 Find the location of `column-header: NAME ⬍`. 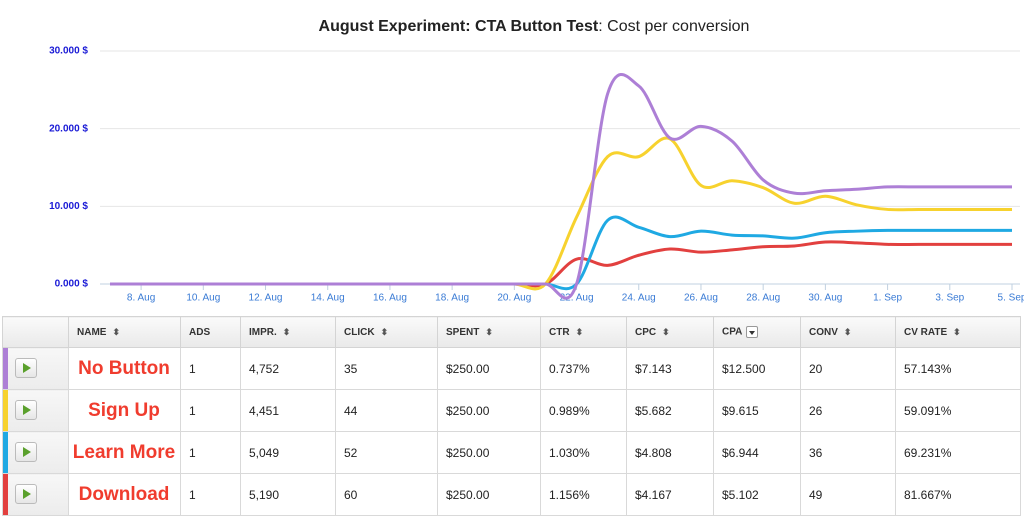

column-header: NAME ⬍ is located at coordinates (124, 332).